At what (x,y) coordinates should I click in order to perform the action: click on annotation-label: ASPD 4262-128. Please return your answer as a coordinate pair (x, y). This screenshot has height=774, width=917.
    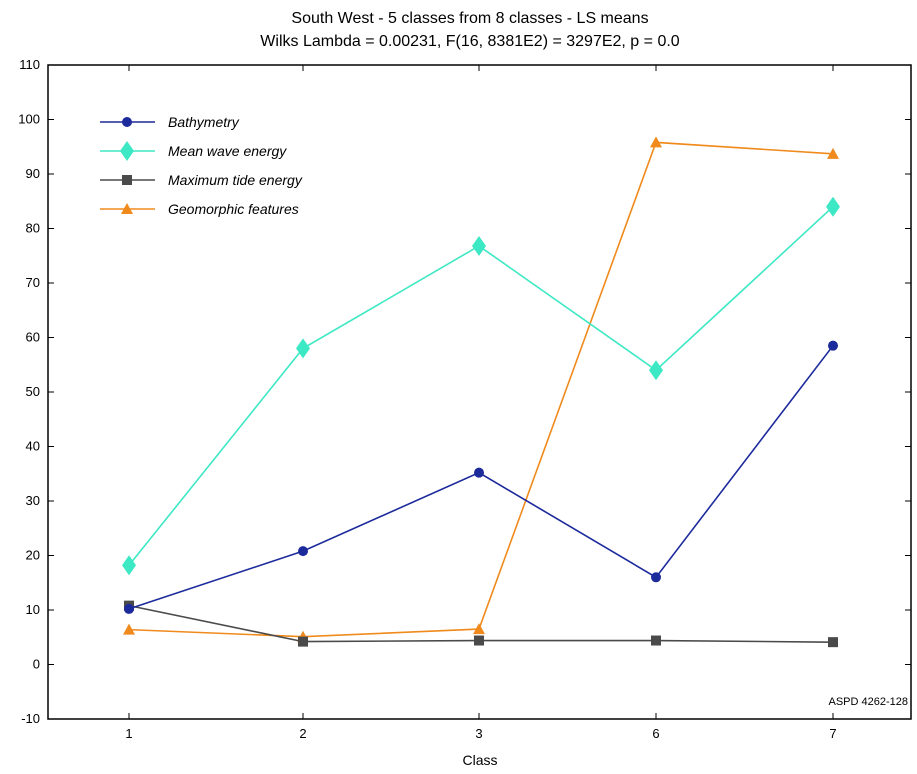
    Looking at the image, I should click on (869, 702).